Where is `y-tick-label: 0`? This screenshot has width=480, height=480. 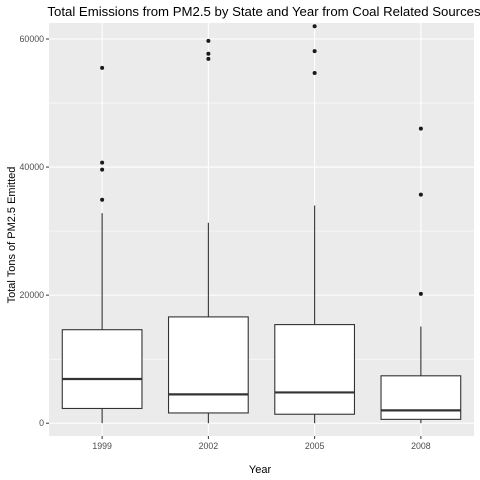
y-tick-label: 0 is located at coordinates (41, 423).